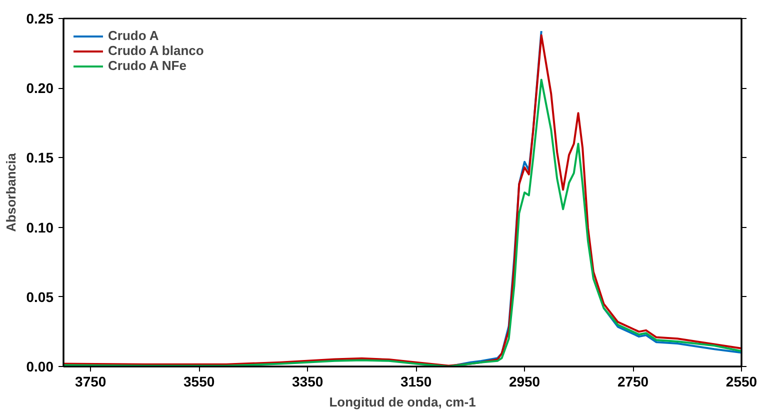 The width and height of the screenshot is (766, 412). What do you see at coordinates (742, 382) in the screenshot?
I see `x-tick-label: 2550` at bounding box center [742, 382].